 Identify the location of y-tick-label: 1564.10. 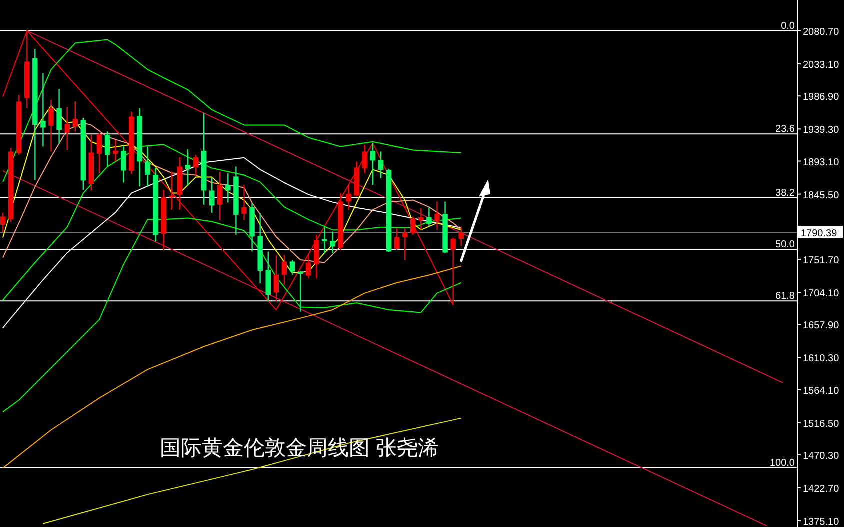
(821, 391).